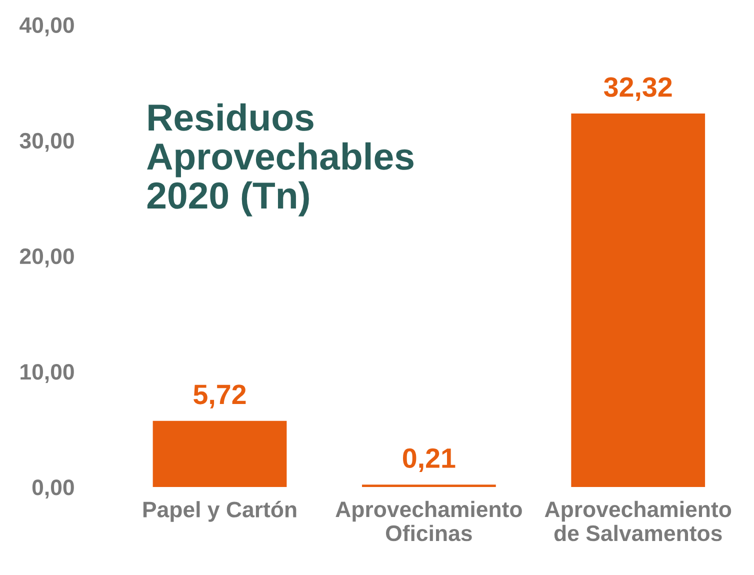 The image size is (754, 575). I want to click on x-tick-label: Papel y Cartón, so click(219, 511).